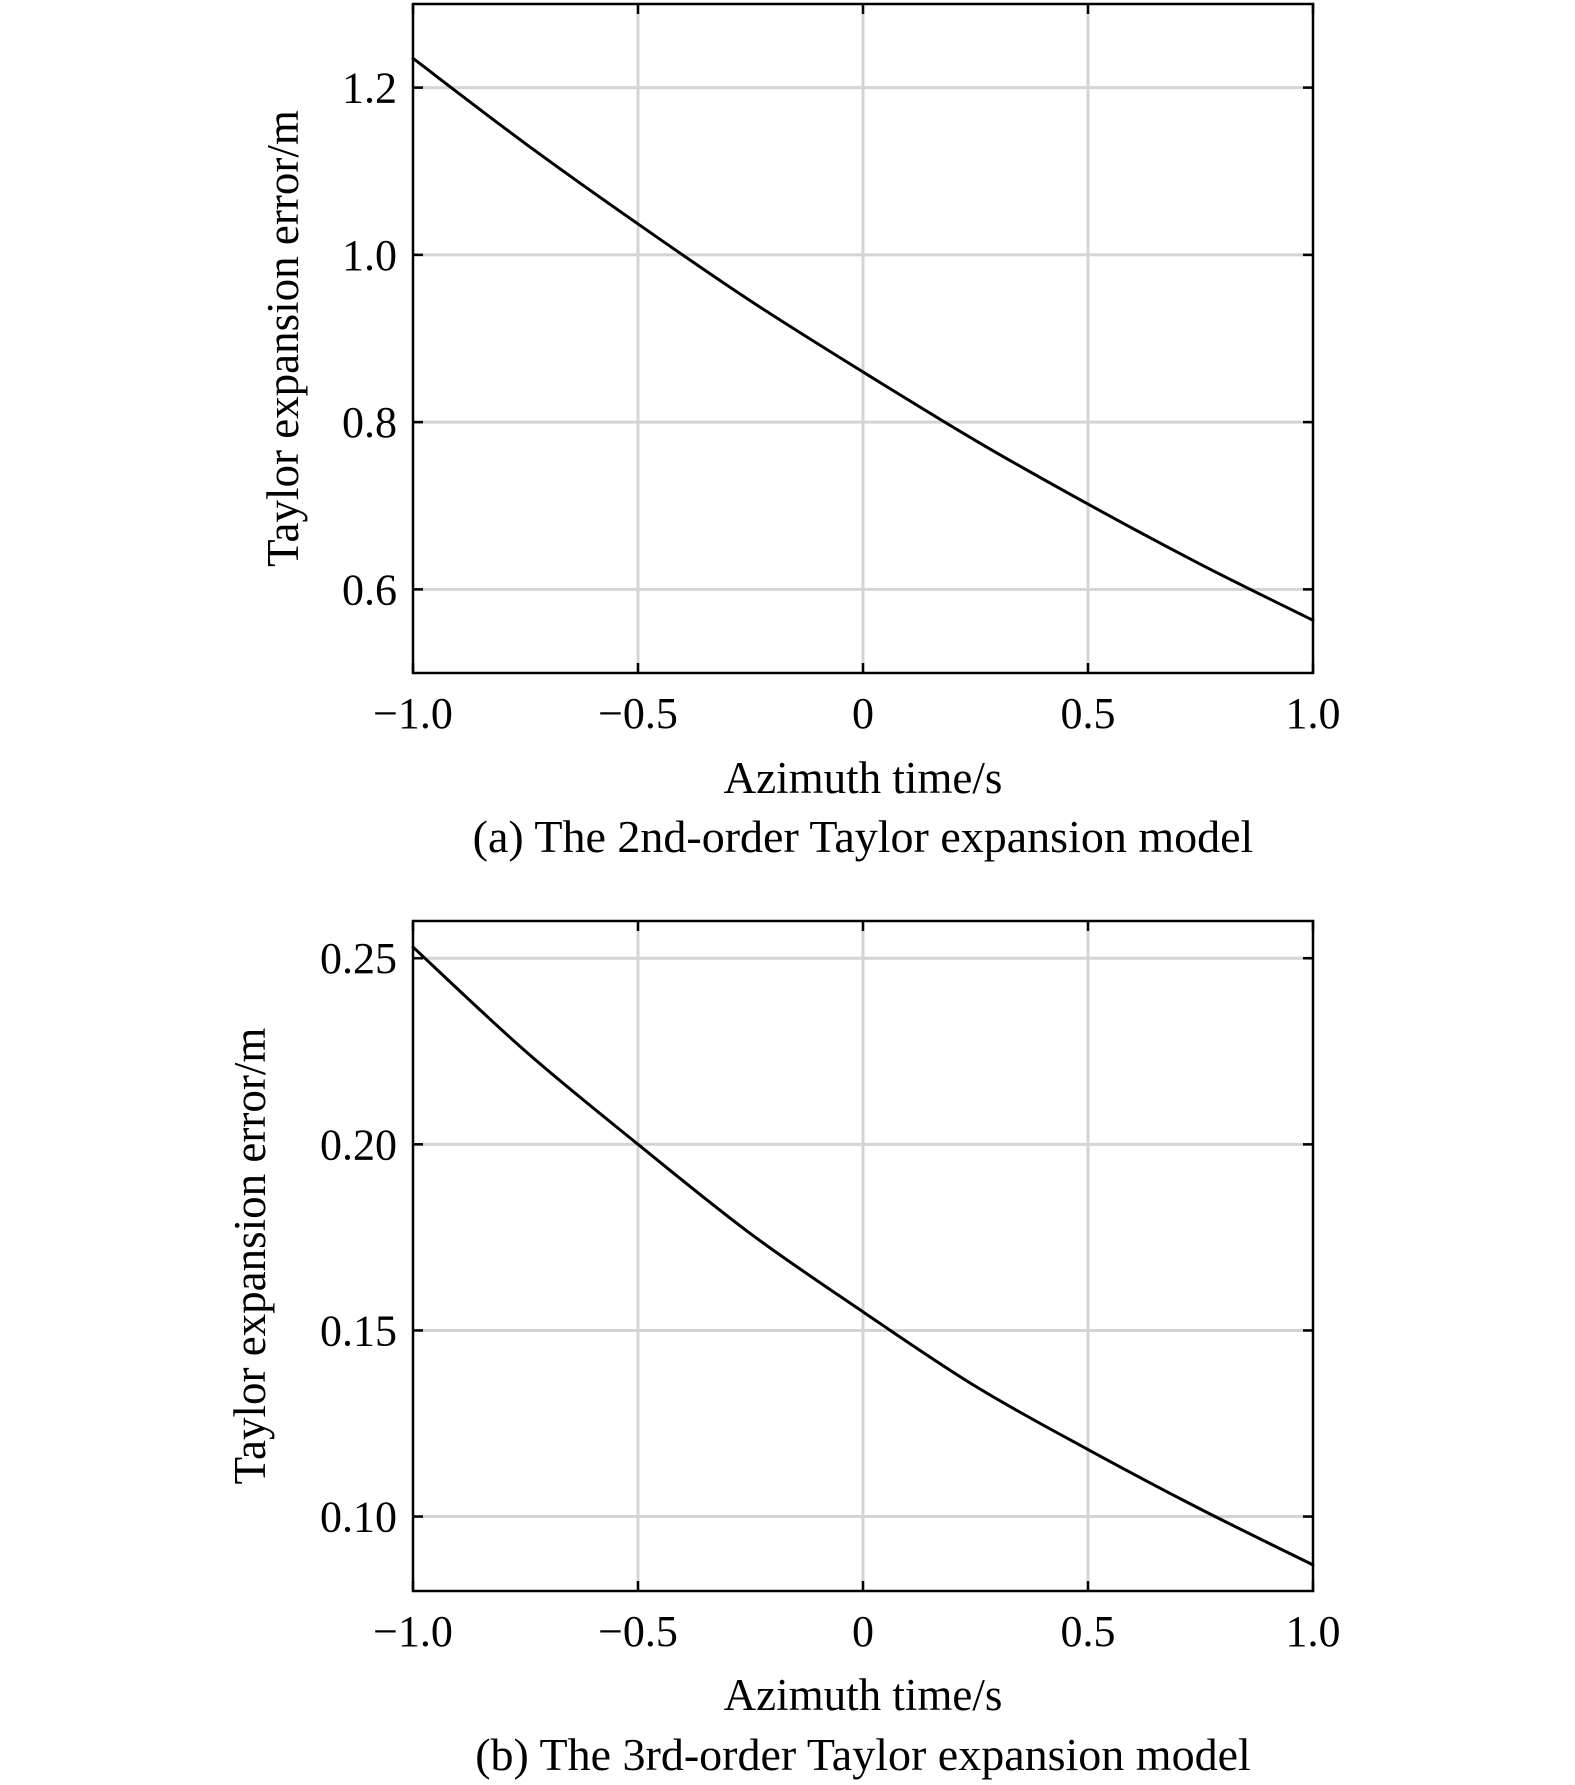 This screenshot has width=1575, height=1785. Describe the element at coordinates (369, 422) in the screenshot. I see `y-tick-label: 0.8` at that location.